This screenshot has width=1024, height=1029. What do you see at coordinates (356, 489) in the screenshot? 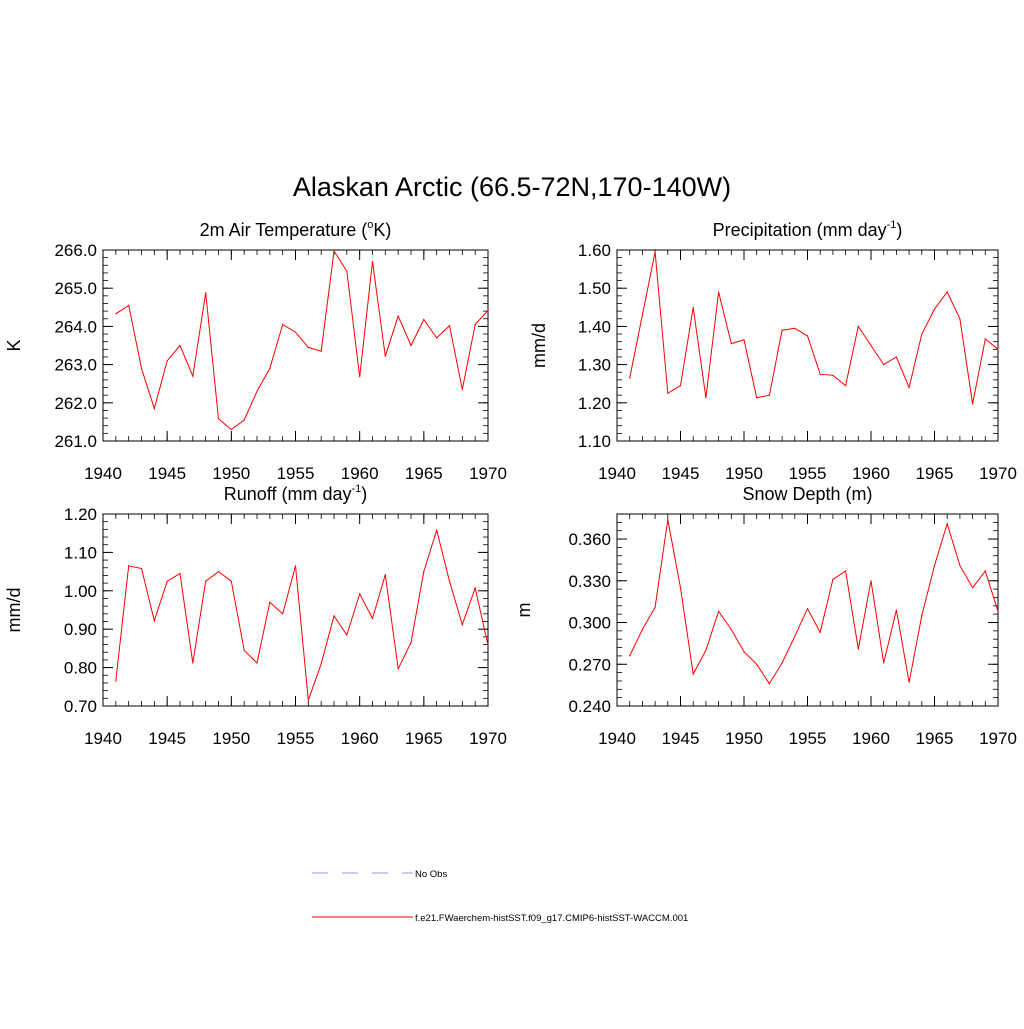
I see `panel-title-superscript: -1` at bounding box center [356, 489].